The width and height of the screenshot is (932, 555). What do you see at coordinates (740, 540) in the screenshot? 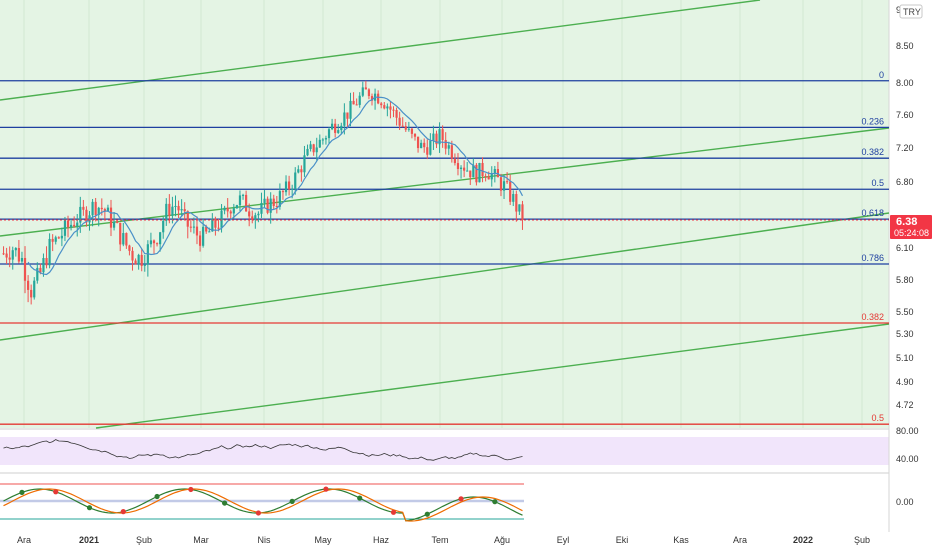
I see `time-axis-label: Ara` at bounding box center [740, 540].